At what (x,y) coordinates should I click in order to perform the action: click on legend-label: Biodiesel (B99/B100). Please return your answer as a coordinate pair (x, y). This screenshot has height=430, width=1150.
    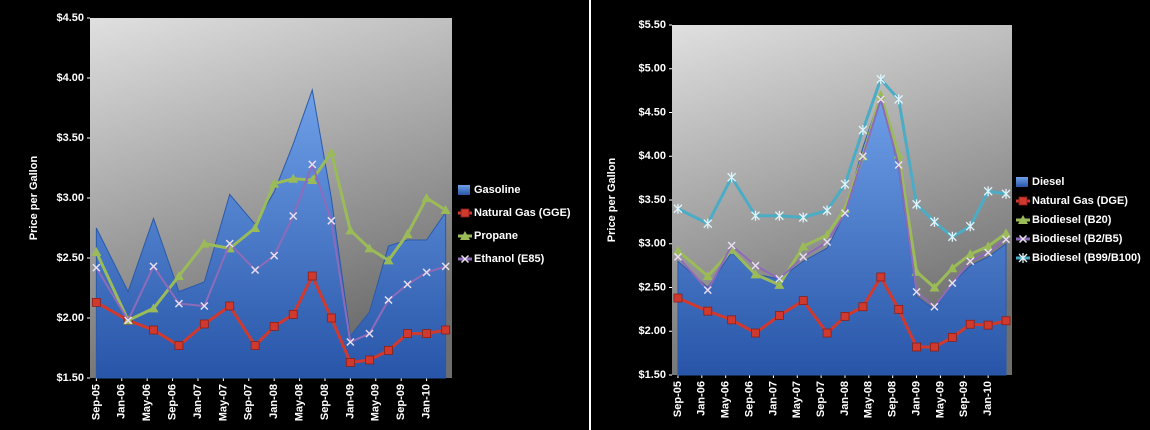
    Looking at the image, I should click on (1086, 258).